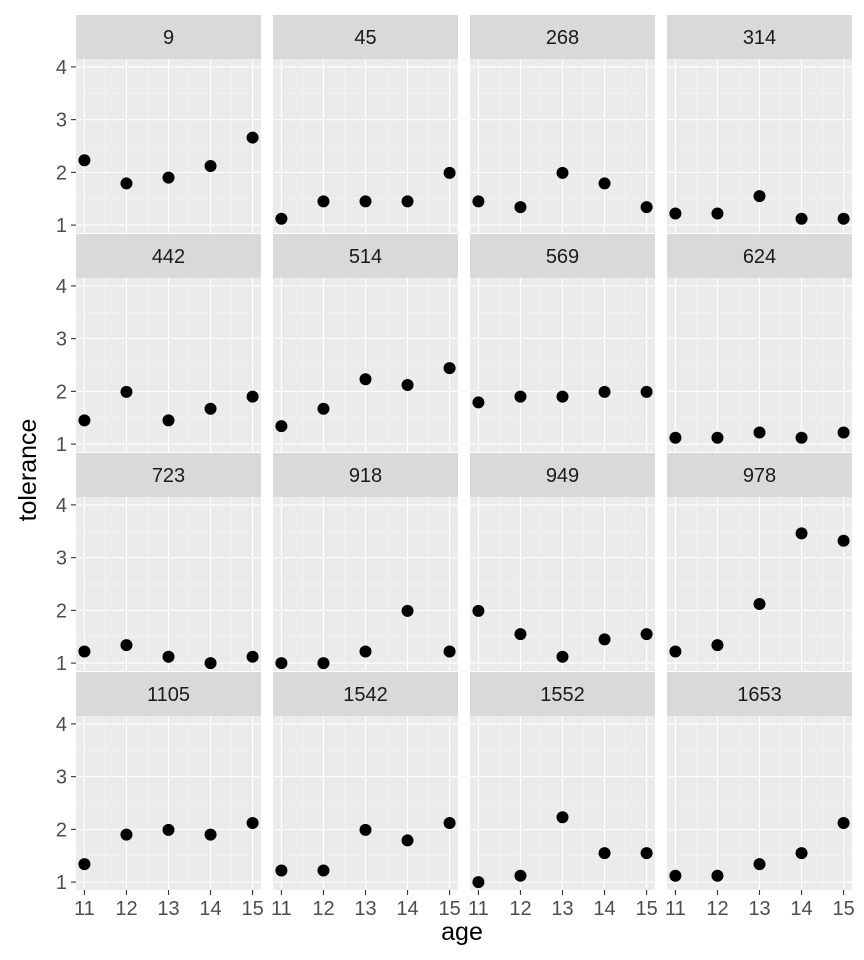  Describe the element at coordinates (365, 343) in the screenshot. I see `facet-panel: 514` at that location.